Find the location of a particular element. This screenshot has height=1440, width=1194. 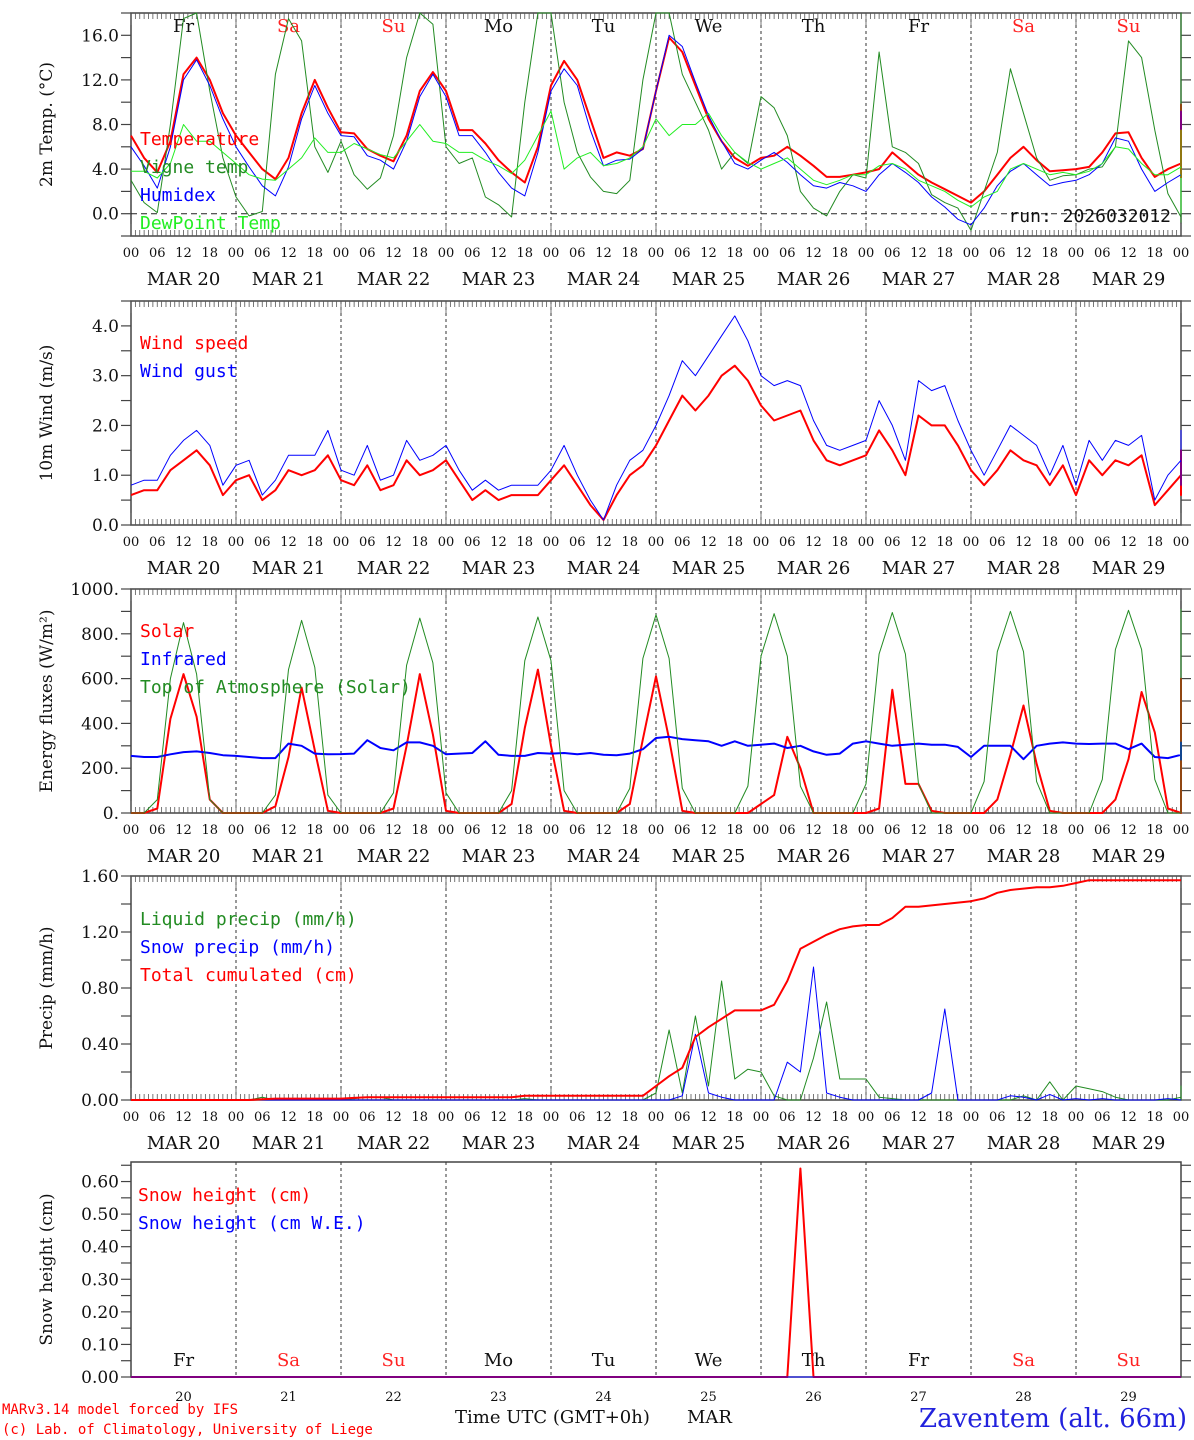

series-line-dewpoint-temp is located at coordinates (656, 162).